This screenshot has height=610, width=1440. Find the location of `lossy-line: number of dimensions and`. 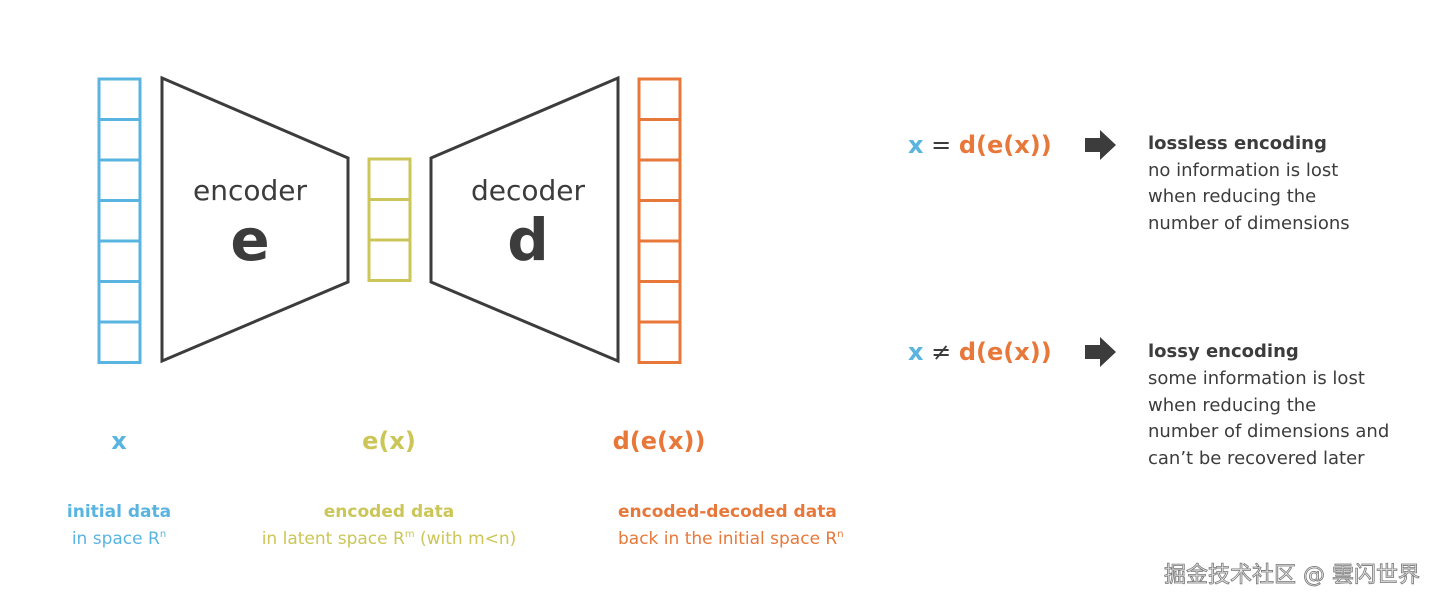

lossy-line: number of dimensions and is located at coordinates (1268, 431).